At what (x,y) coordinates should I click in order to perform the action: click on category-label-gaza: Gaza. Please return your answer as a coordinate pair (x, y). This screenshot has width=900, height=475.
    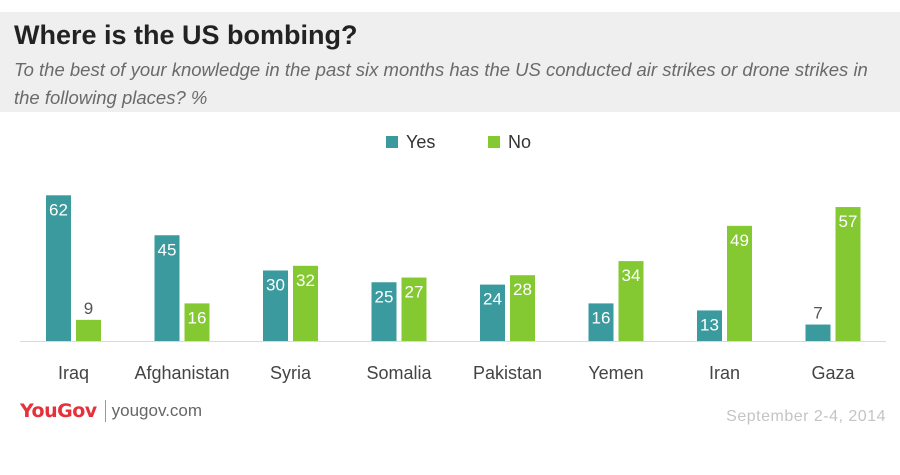
    Looking at the image, I should click on (833, 373).